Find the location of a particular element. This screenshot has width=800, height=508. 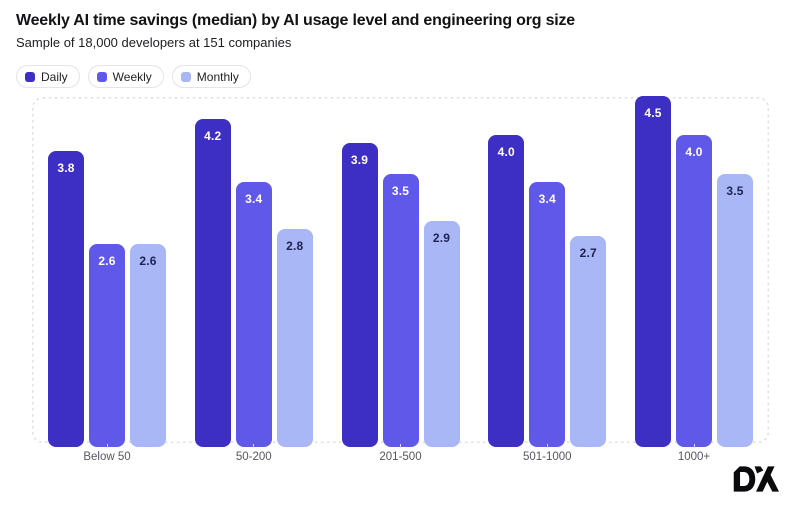

xaxis-label: 501-1000 is located at coordinates (547, 457).